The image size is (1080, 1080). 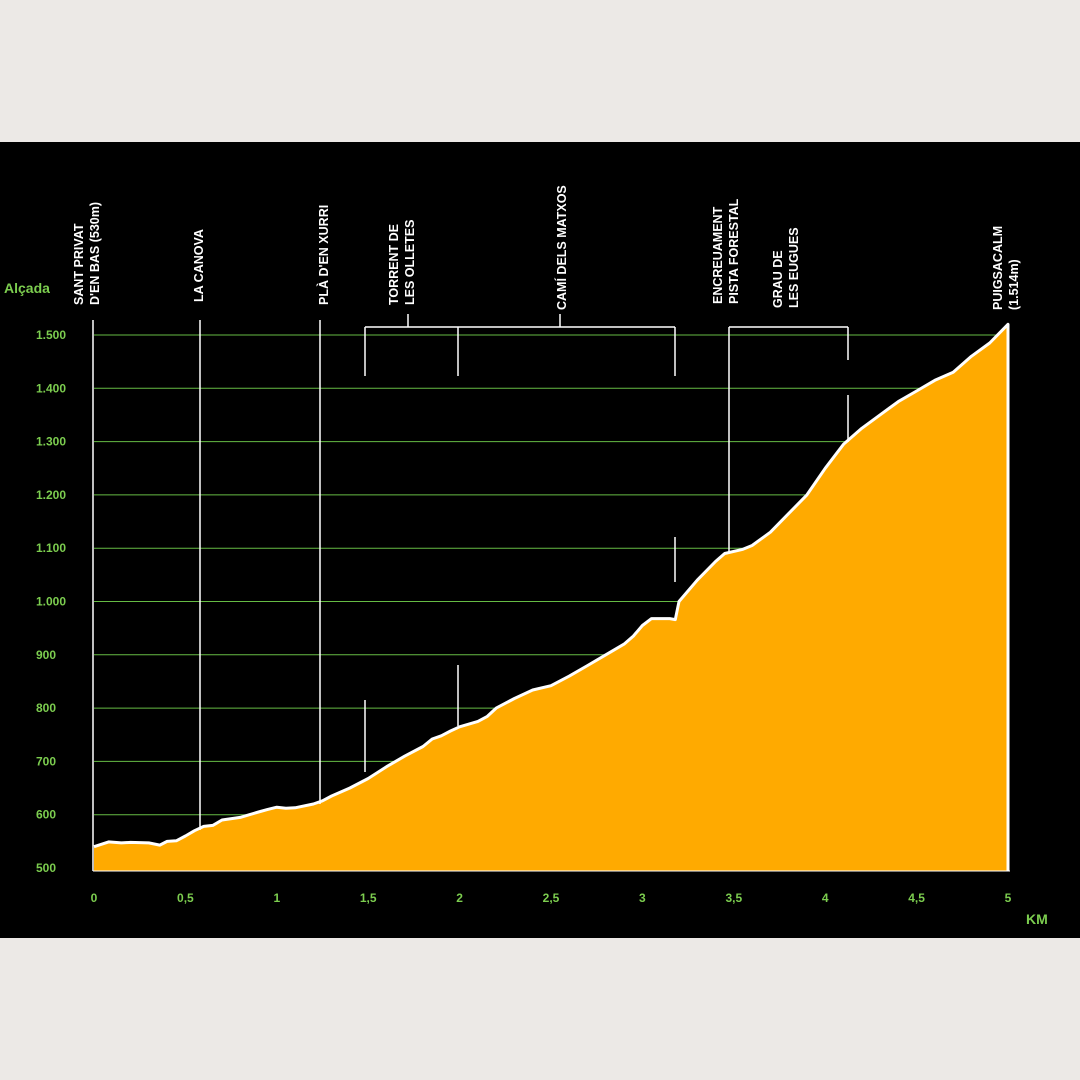 I want to click on x-axis-title: KM, so click(x=1037, y=919).